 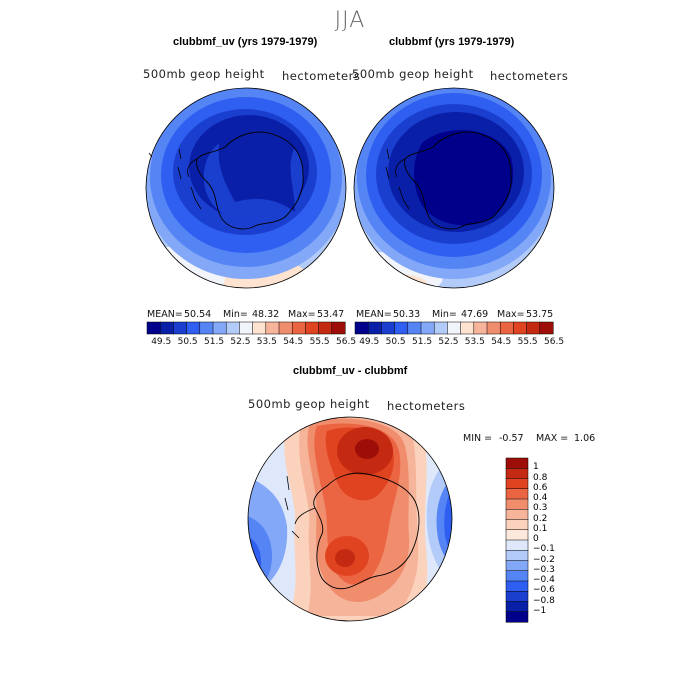 What do you see at coordinates (478, 438) in the screenshot?
I see `diff-min-label: MIN =` at bounding box center [478, 438].